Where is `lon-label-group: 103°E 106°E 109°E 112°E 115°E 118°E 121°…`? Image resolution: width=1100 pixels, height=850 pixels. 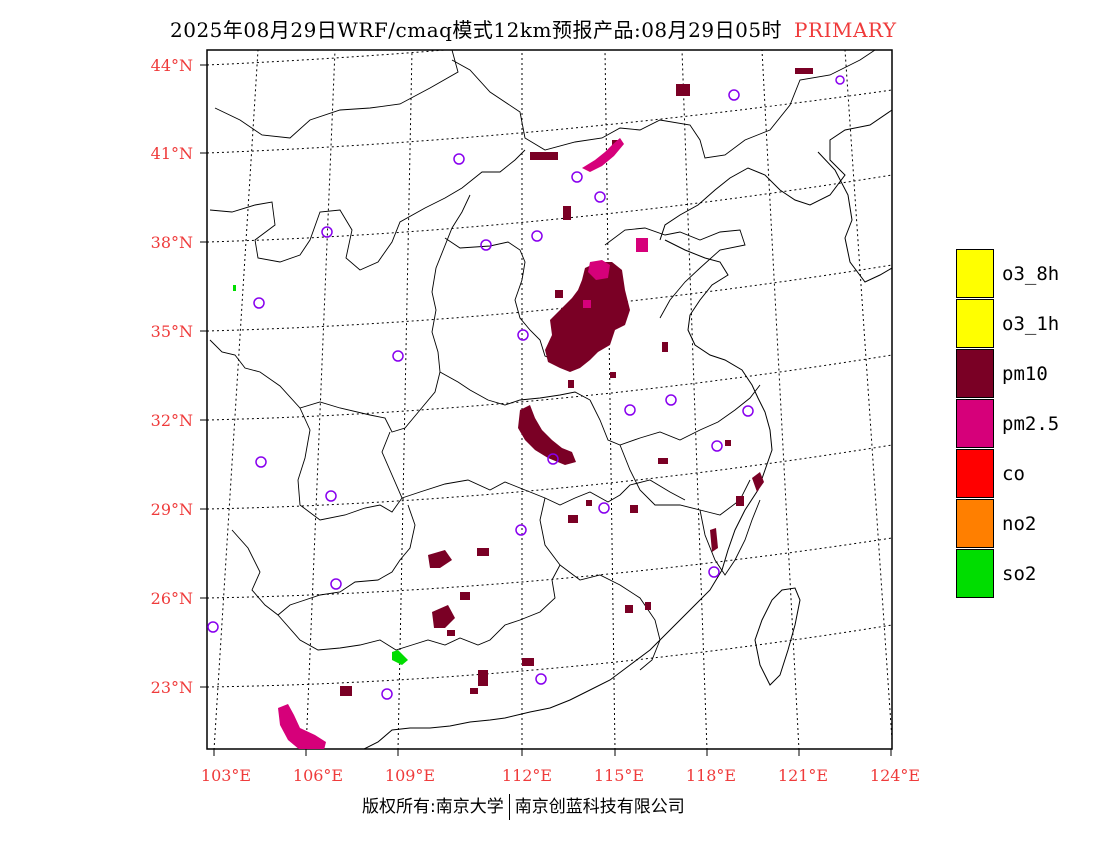
lon-label-group: 103°E 106°E 109°E 112°E 115°E 118°E 121°… is located at coordinates (560, 775).